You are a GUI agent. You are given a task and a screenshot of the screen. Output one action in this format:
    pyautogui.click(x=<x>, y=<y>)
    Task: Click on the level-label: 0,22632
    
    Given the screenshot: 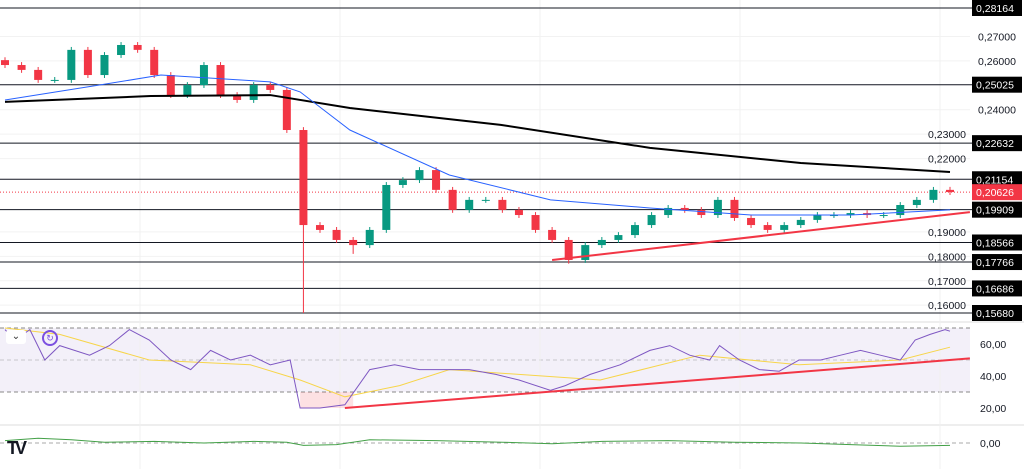 What is the action you would take?
    pyautogui.click(x=995, y=144)
    